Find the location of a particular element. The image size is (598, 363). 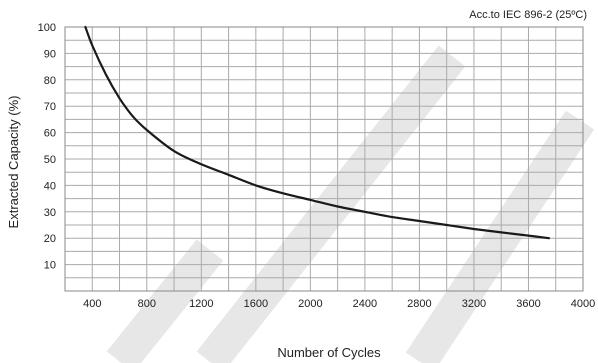

x-tick-label: 3200 is located at coordinates (474, 304).